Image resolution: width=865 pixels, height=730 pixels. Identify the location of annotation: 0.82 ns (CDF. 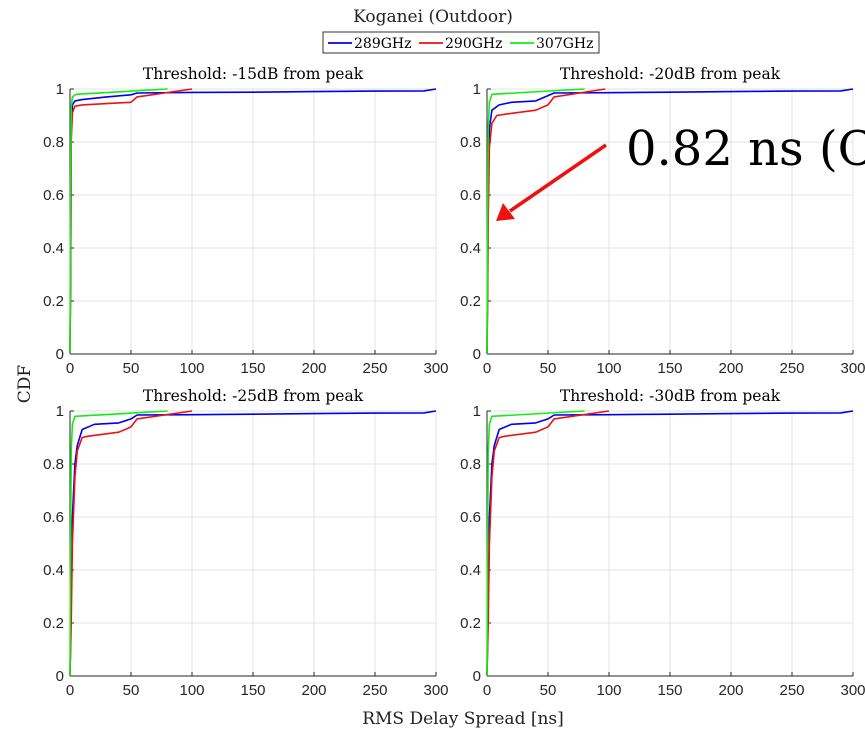
(680, 171).